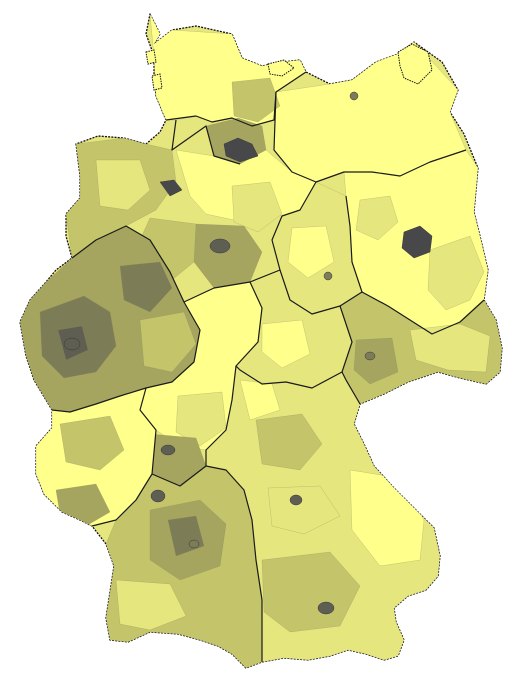 This screenshot has width=527, height=685. What do you see at coordinates (171, 188) in the screenshot?
I see `city-bremen` at bounding box center [171, 188].